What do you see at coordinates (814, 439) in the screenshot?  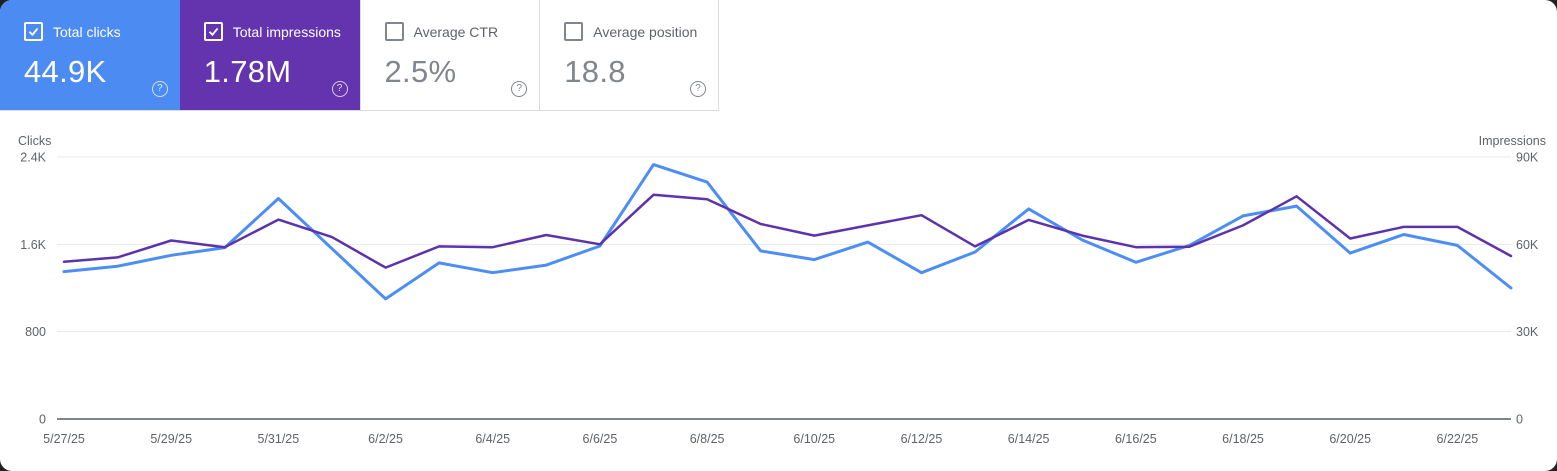 I see `x-axis-date-label: 6/10/25` at bounding box center [814, 439].